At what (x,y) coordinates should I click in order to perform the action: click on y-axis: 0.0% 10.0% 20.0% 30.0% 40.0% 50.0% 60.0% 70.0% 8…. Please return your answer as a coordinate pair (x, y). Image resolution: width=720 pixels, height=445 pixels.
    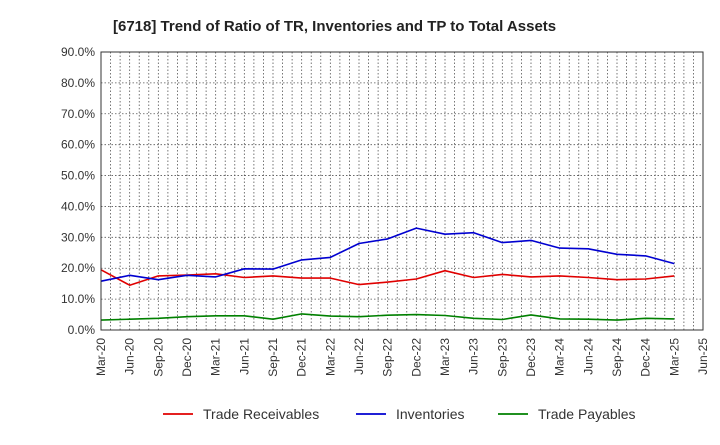
    Looking at the image, I should click on (78, 191).